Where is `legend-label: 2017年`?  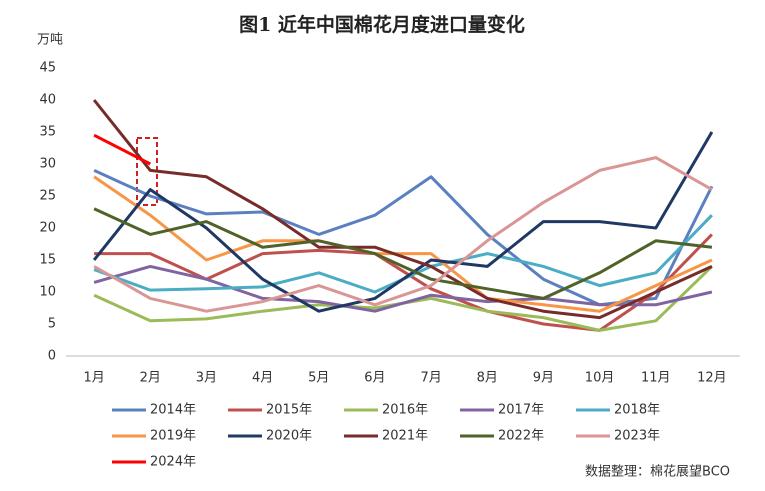 legend-label: 2017年 is located at coordinates (521, 410).